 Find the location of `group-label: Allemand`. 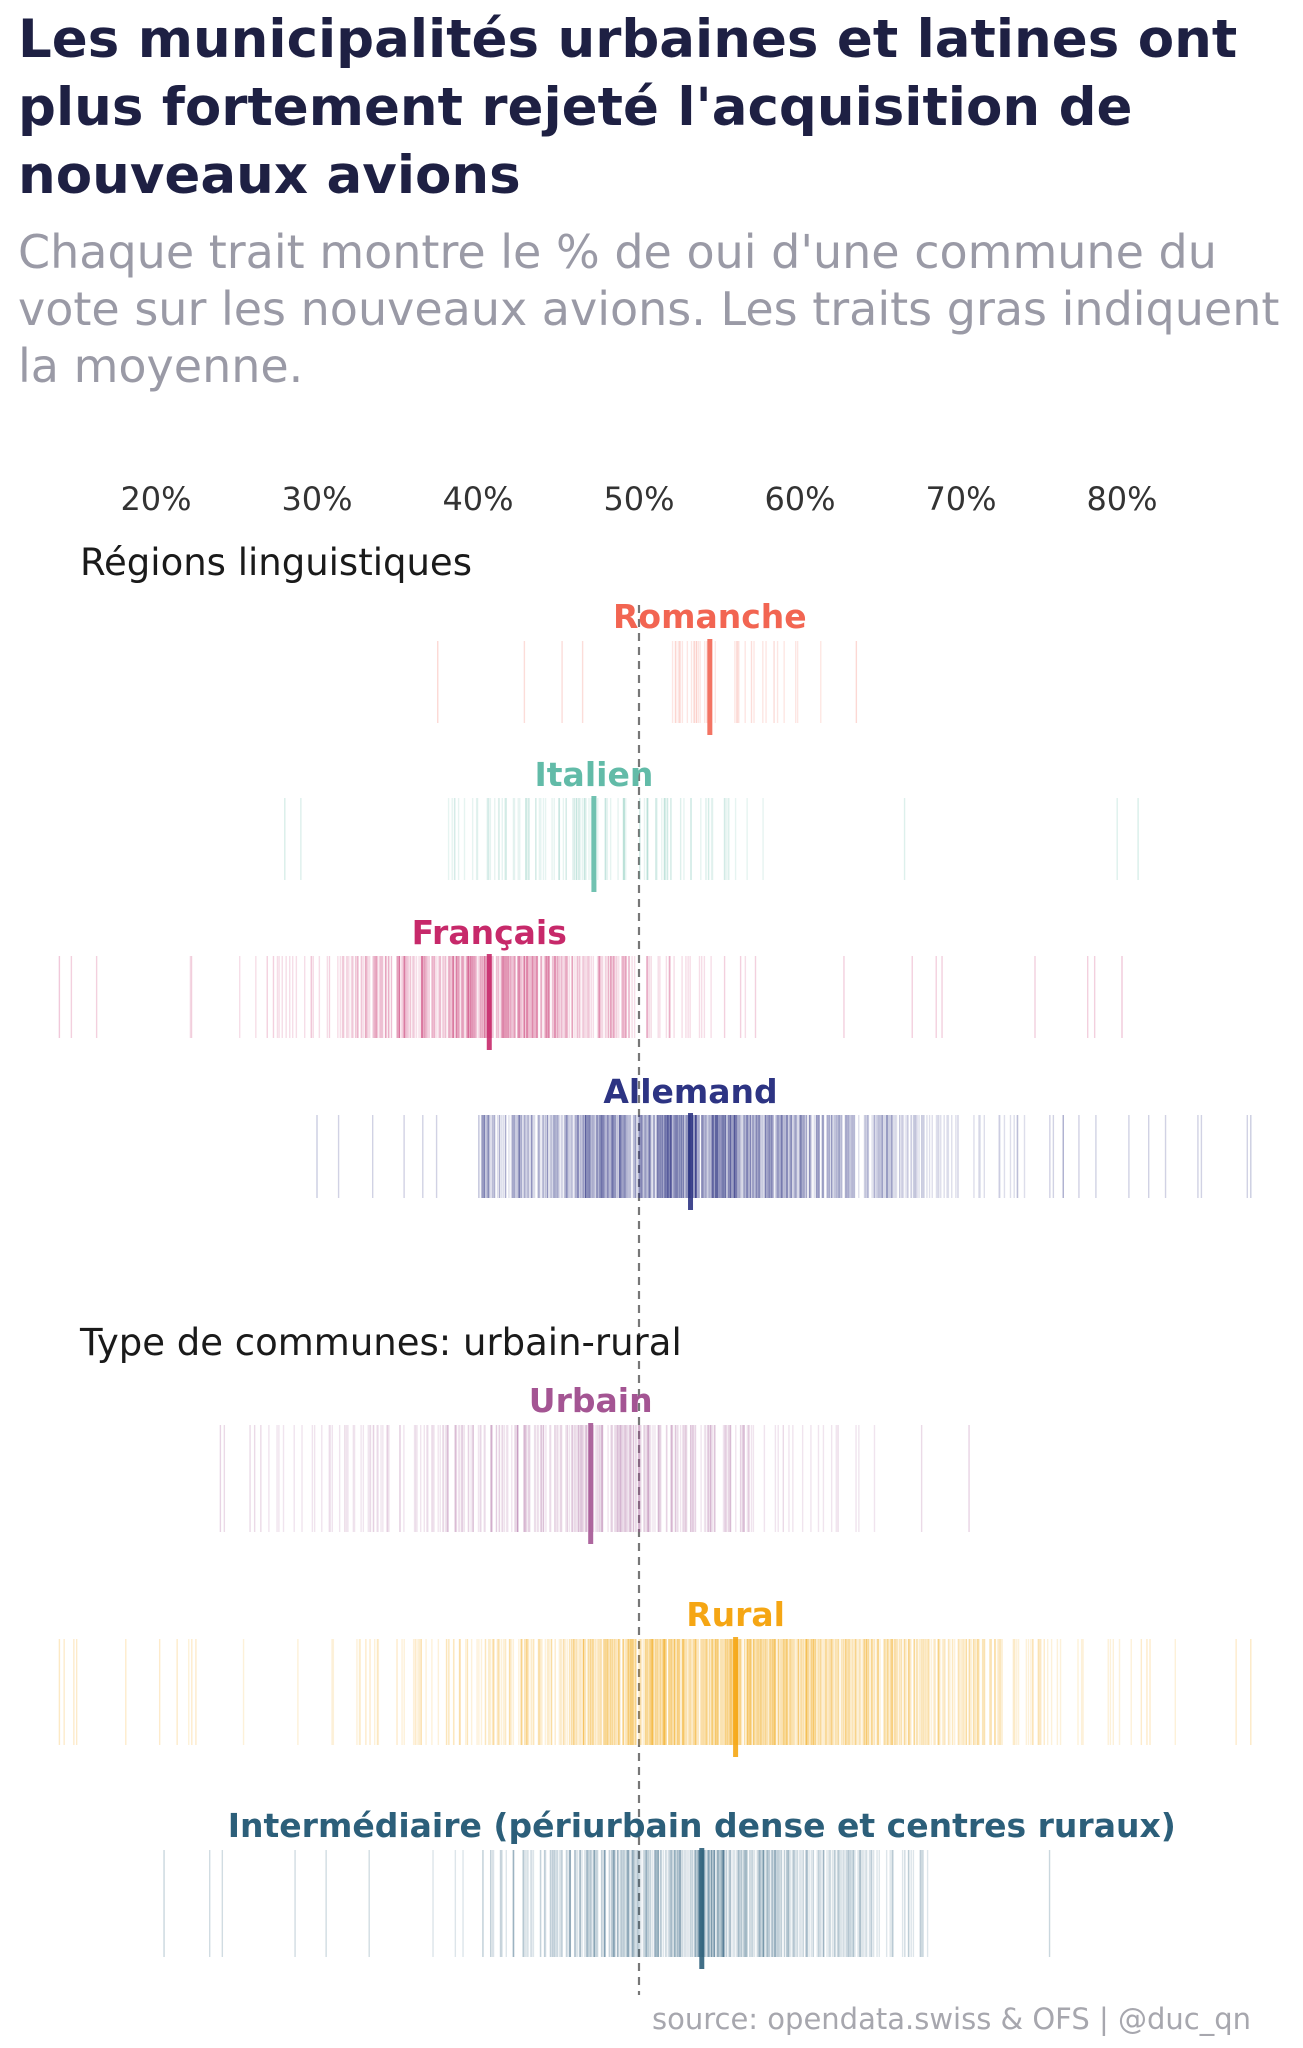

group-label: Allemand is located at coordinates (690, 1091).